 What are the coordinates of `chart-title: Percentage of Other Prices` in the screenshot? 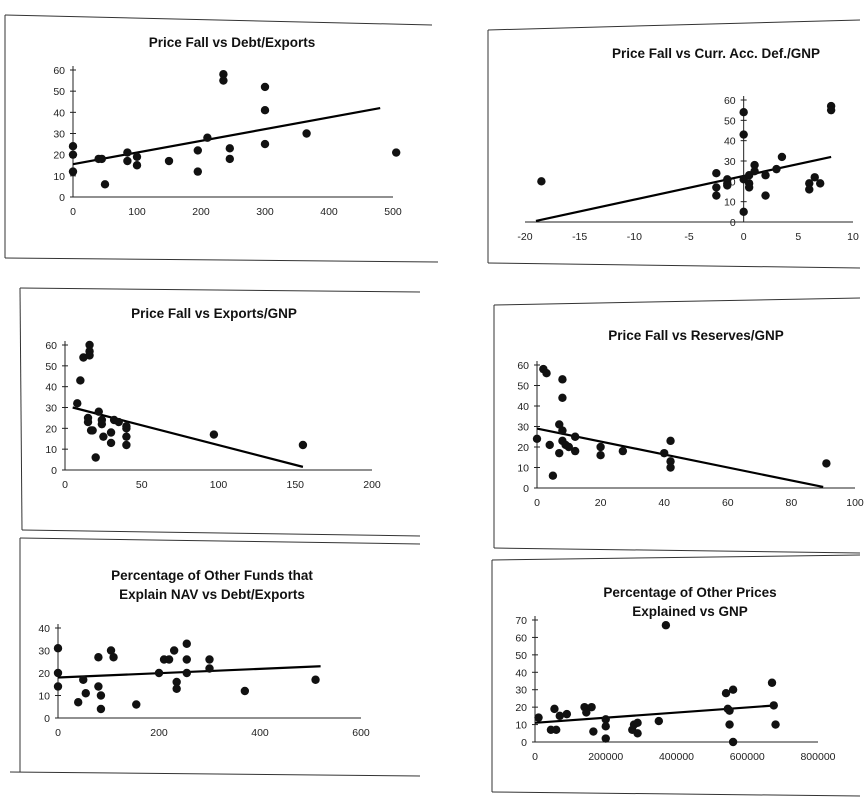 It's located at (689, 592).